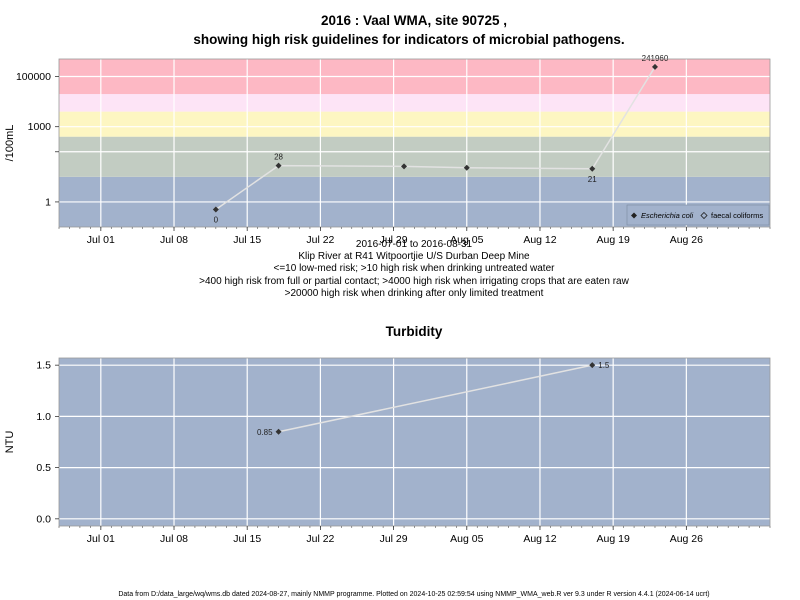 The image size is (800, 600). I want to click on ecoli-data-label: 28, so click(278, 157).